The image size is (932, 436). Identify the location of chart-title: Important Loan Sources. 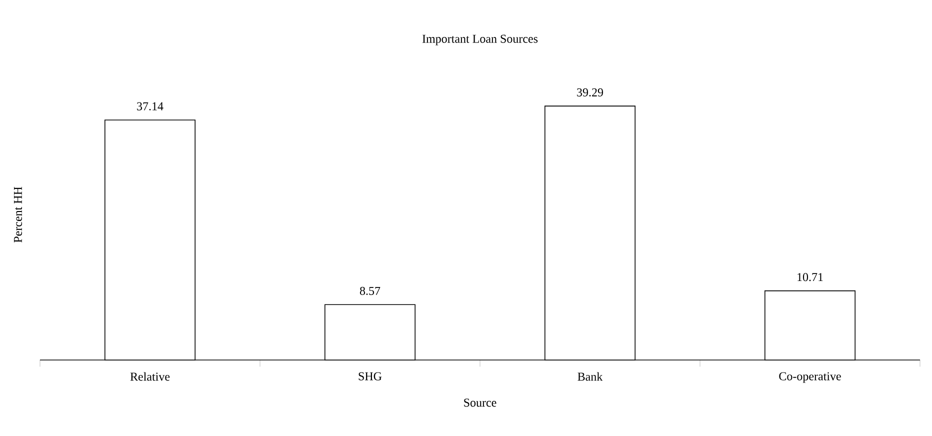
(480, 40).